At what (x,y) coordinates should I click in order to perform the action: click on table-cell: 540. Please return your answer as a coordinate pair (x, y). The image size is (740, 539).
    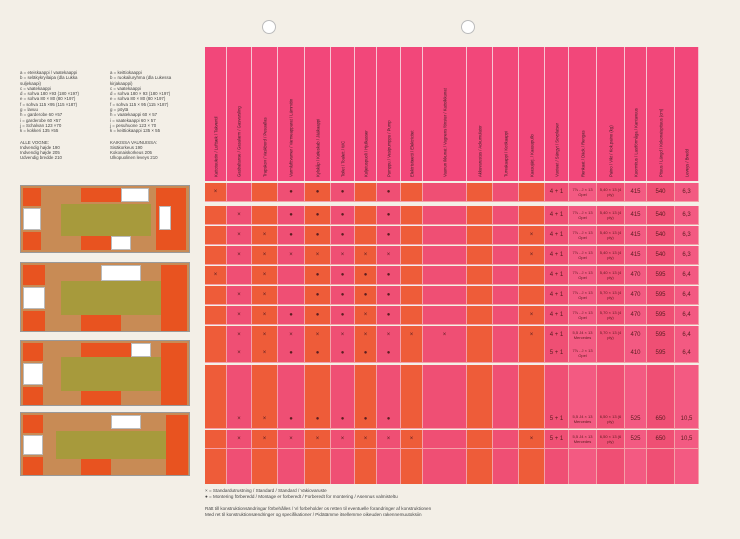
    Looking at the image, I should click on (661, 192).